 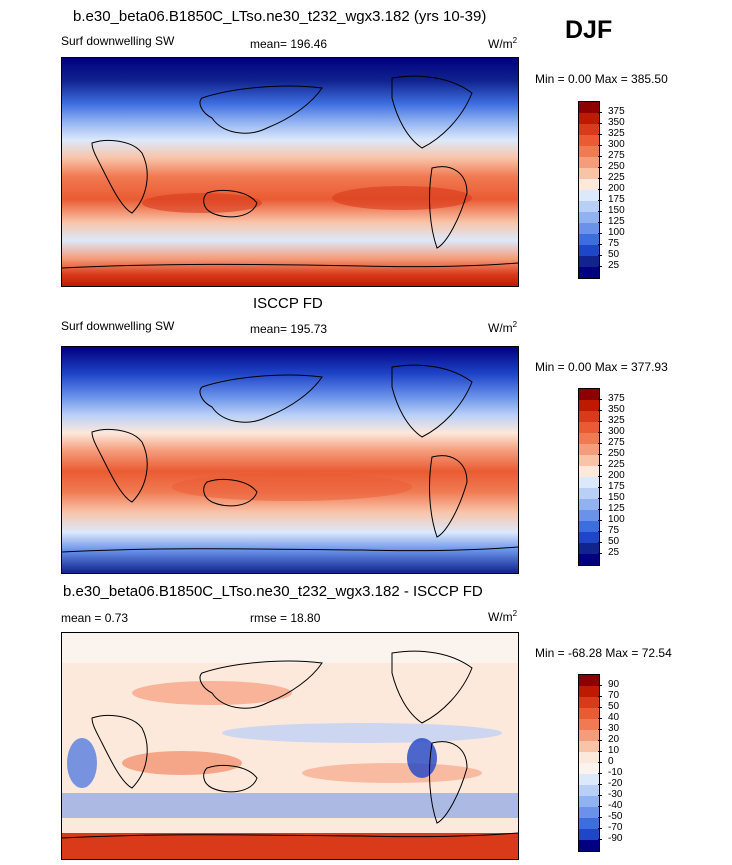 What do you see at coordinates (615, 805) in the screenshot?
I see `colorbar-tick-label: -40` at bounding box center [615, 805].